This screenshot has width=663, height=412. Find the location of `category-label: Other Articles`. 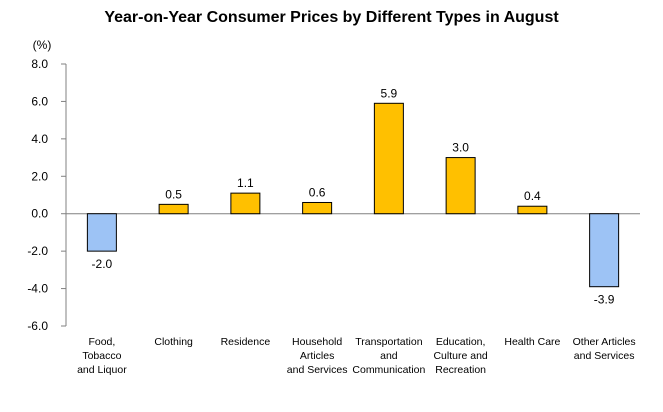

category-label: Other Articles is located at coordinates (604, 342).